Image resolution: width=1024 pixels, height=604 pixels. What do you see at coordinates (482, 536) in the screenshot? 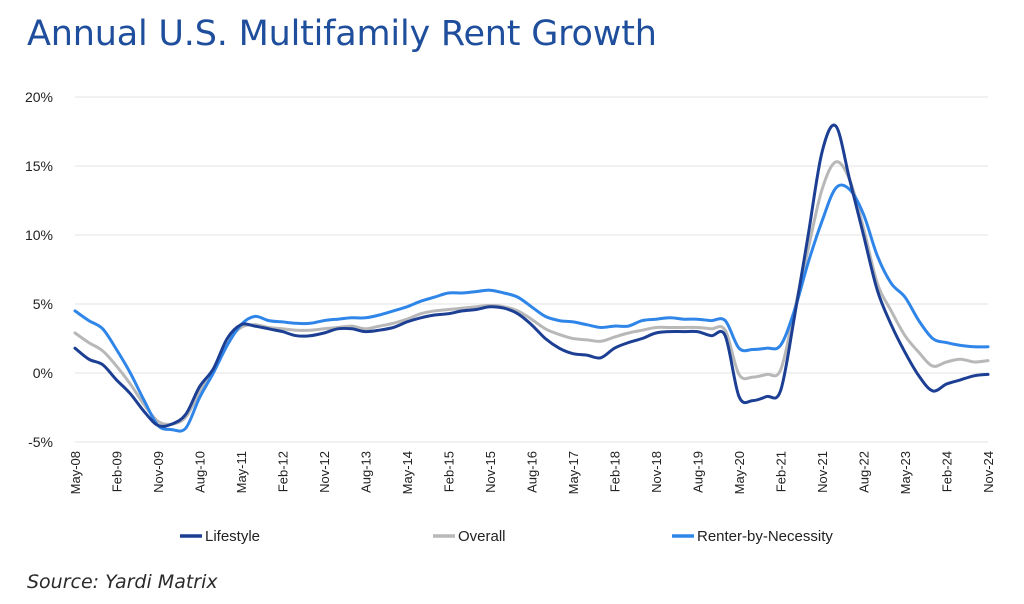
I see `legend-label: Overall` at bounding box center [482, 536].